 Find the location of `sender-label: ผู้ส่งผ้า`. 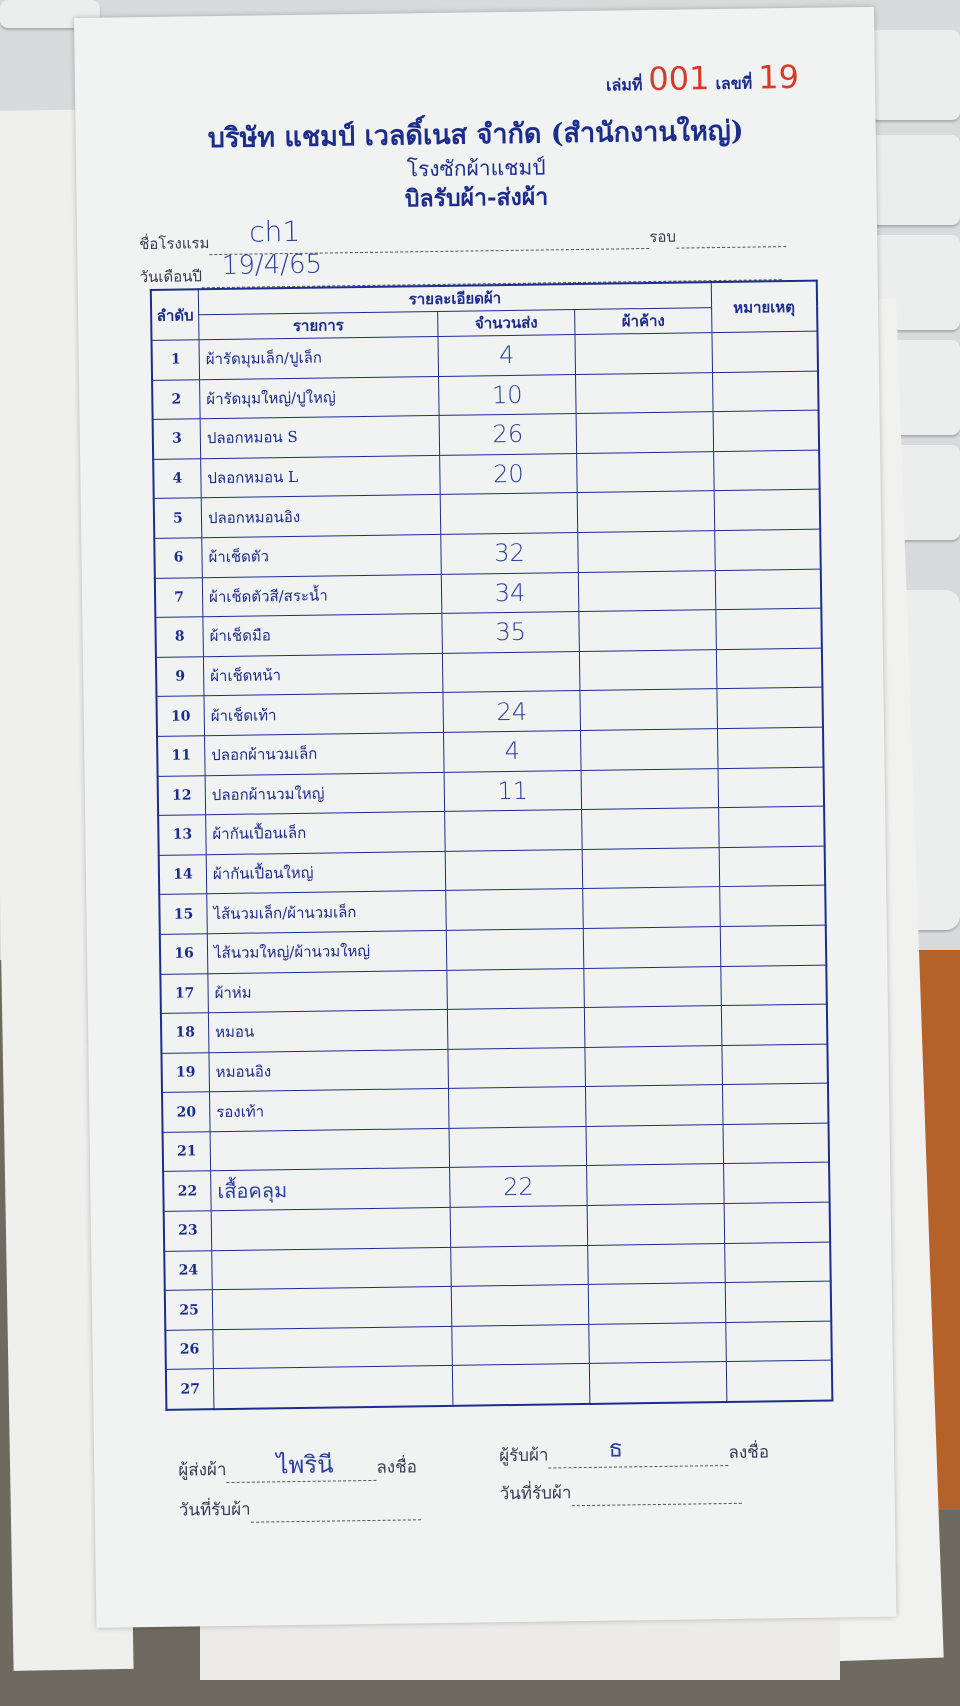

sender-label: ผู้ส่งผ้า is located at coordinates (202, 1470).